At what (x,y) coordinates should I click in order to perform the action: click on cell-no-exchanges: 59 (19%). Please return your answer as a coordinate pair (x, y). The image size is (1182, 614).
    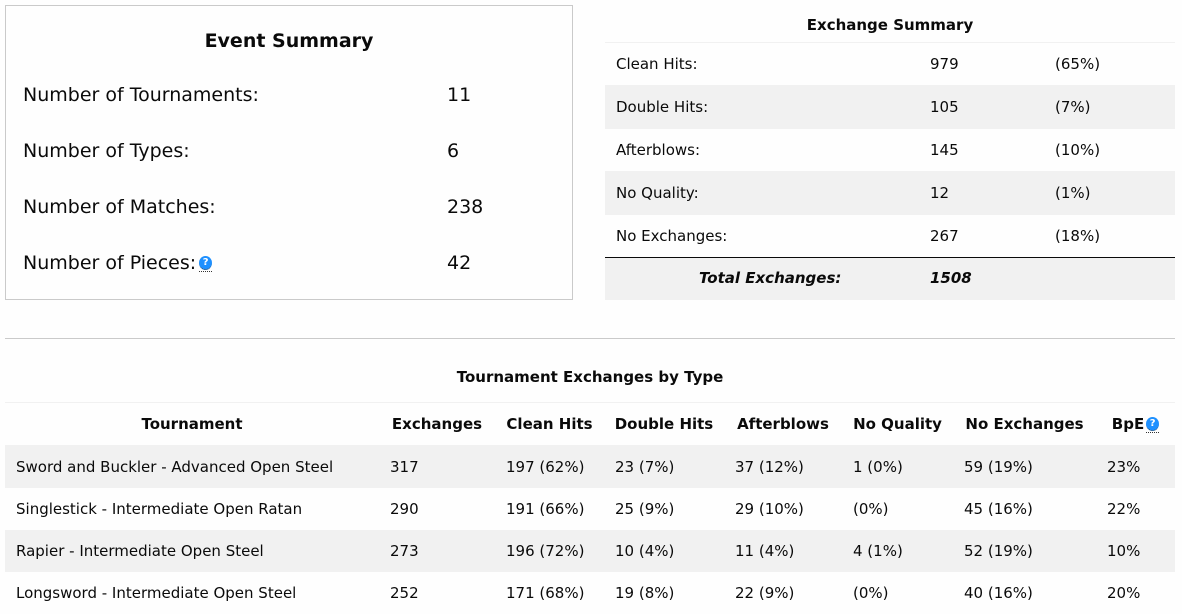
    Looking at the image, I should click on (998, 467).